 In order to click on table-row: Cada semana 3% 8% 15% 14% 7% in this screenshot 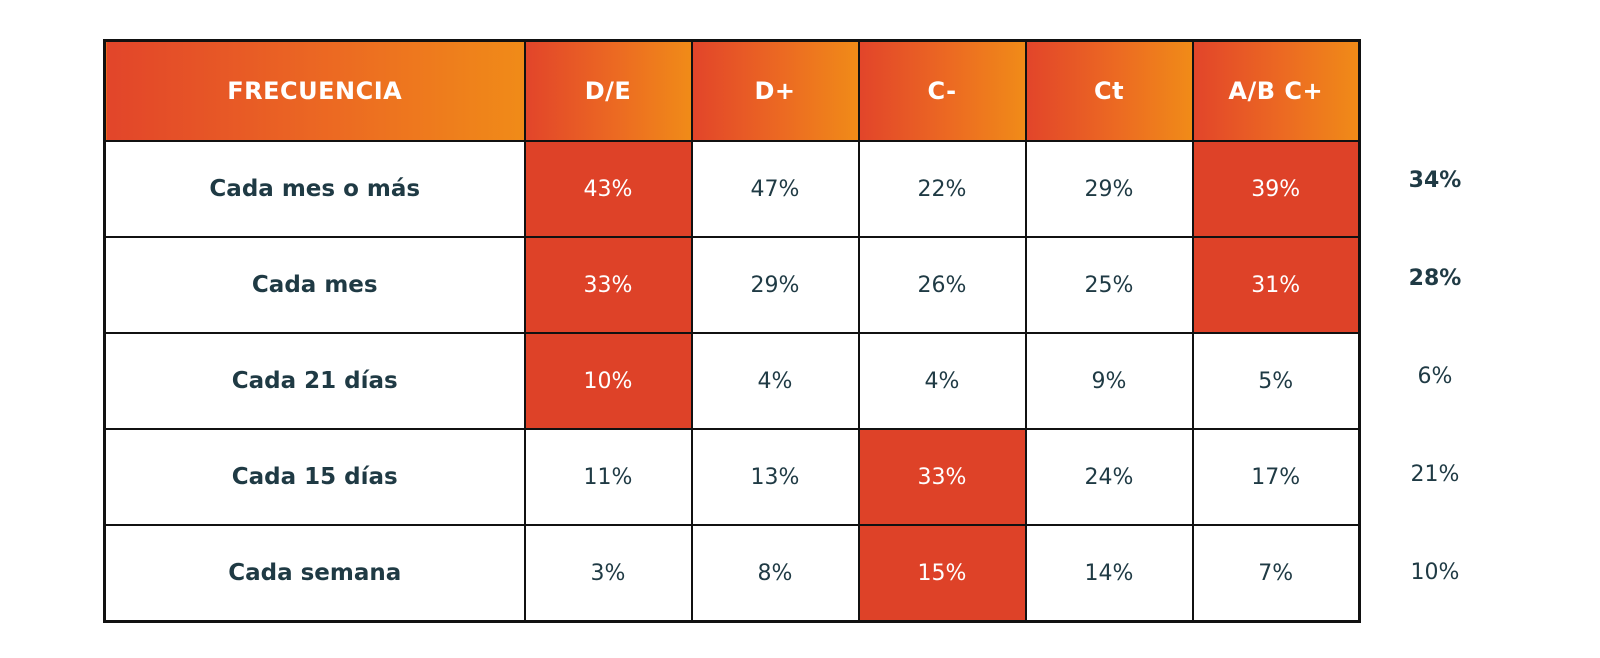, I will do `click(732, 573)`.